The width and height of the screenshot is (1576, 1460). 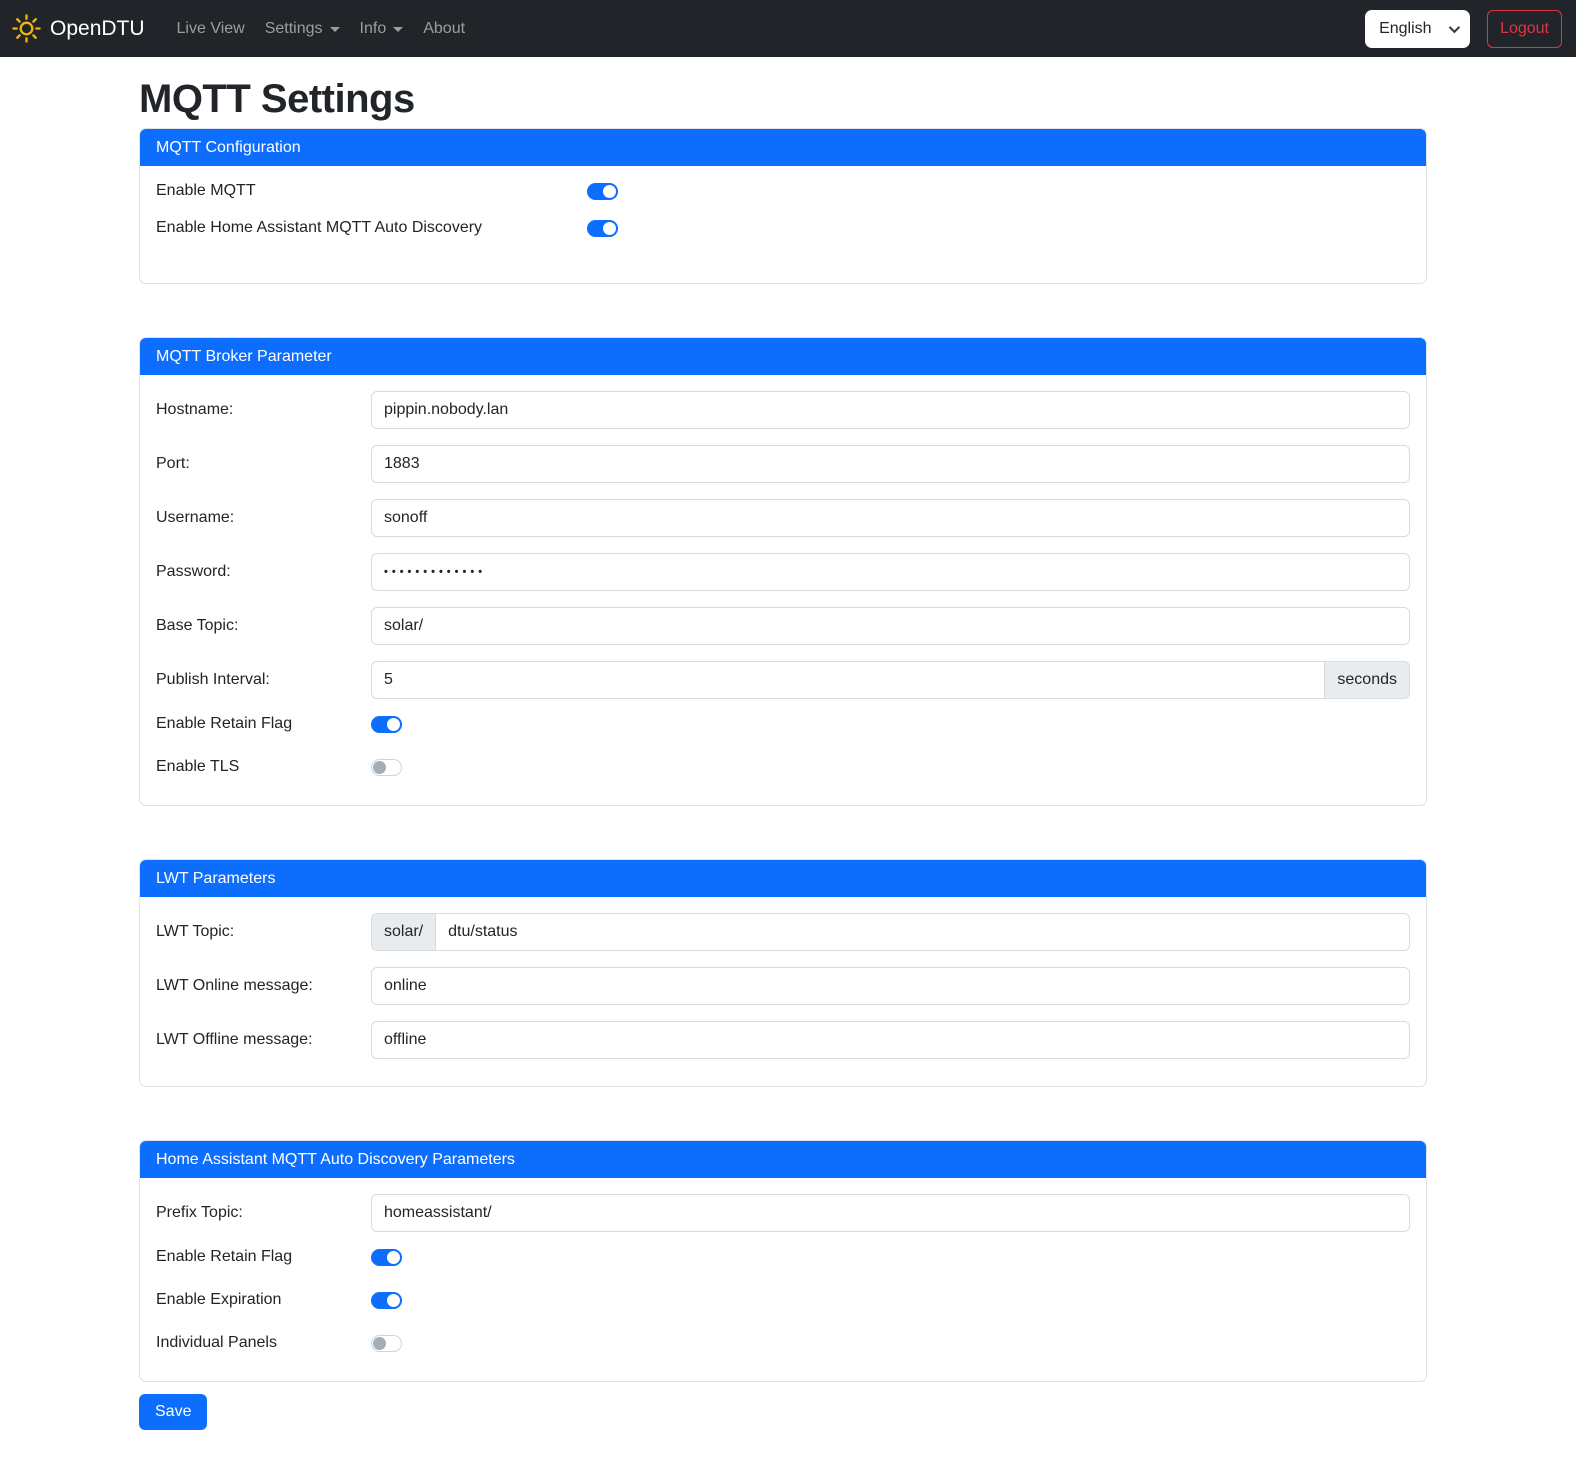 What do you see at coordinates (1367, 680) in the screenshot?
I see `seconds-addon: seconds` at bounding box center [1367, 680].